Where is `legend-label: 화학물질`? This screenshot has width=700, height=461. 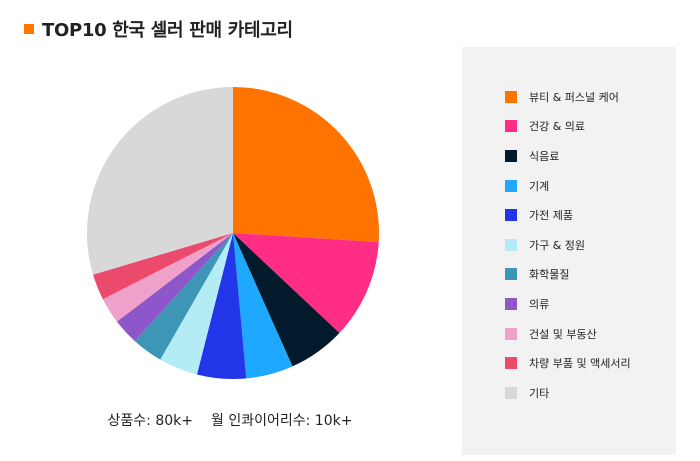 legend-label: 화학물질 is located at coordinates (549, 275).